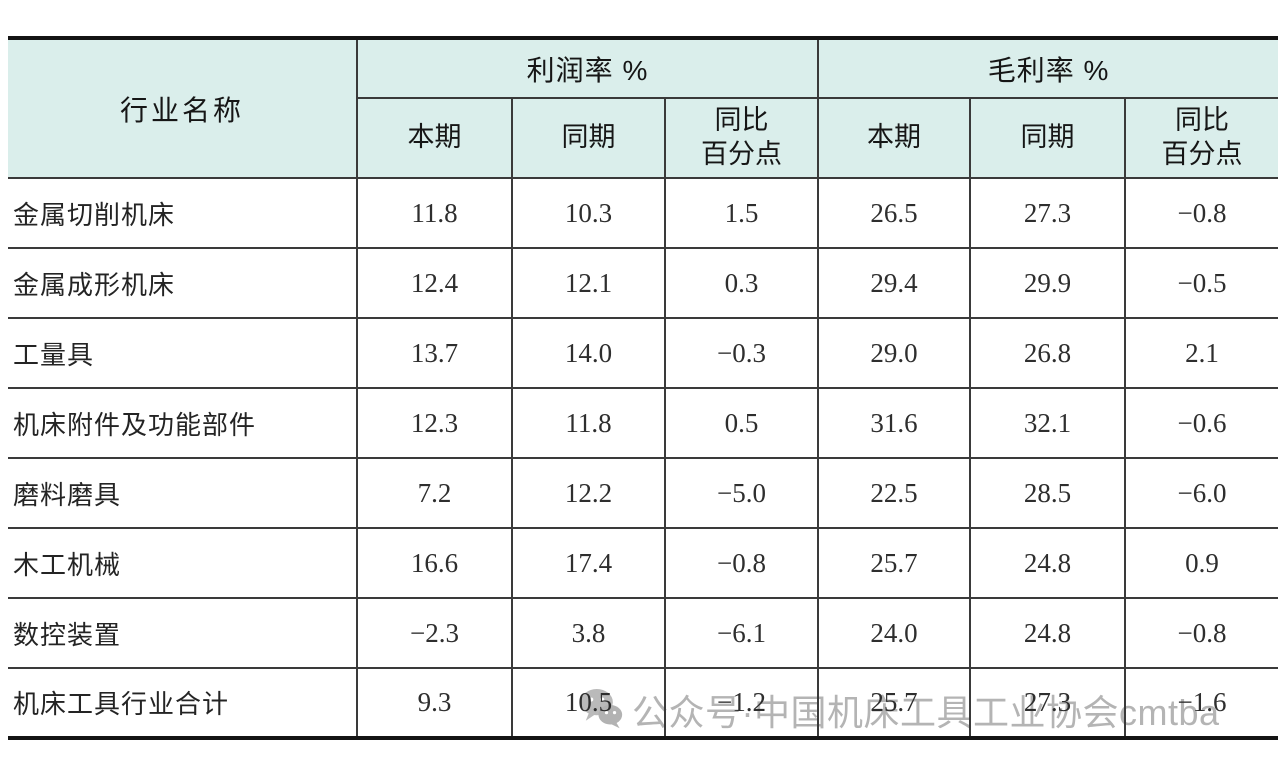 The image size is (1280, 765). I want to click on cell-value: −5.0, so click(741, 493).